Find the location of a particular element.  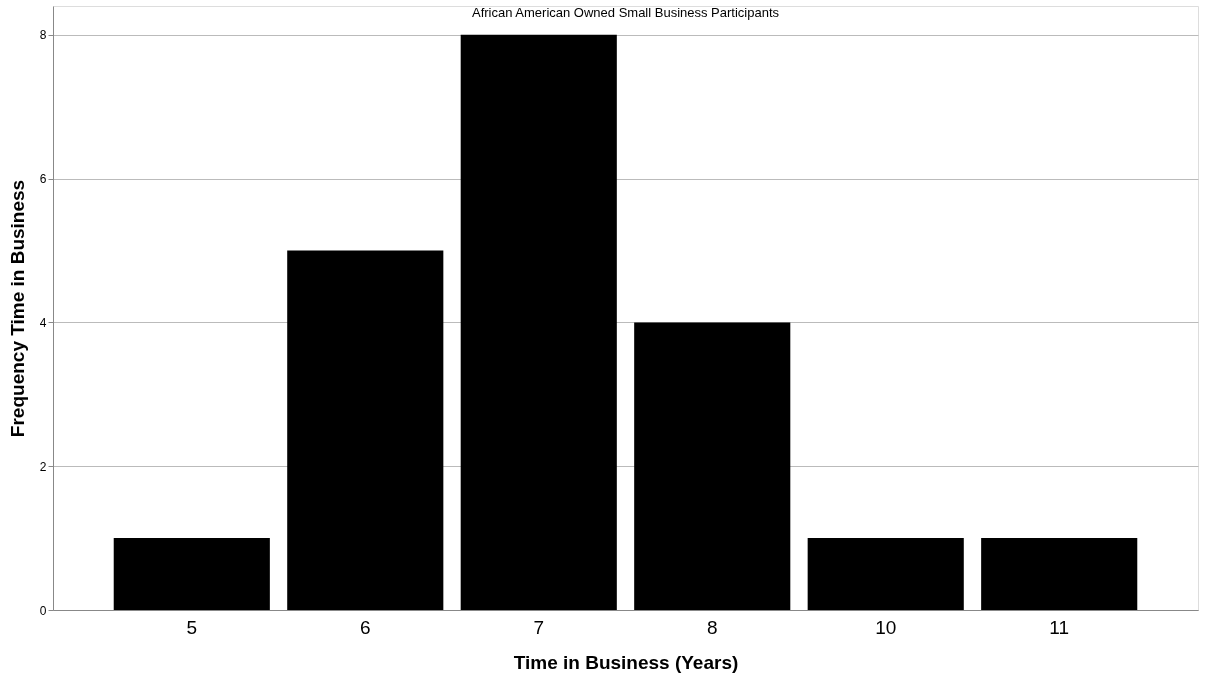

y-tick-label: 0 is located at coordinates (43, 610).